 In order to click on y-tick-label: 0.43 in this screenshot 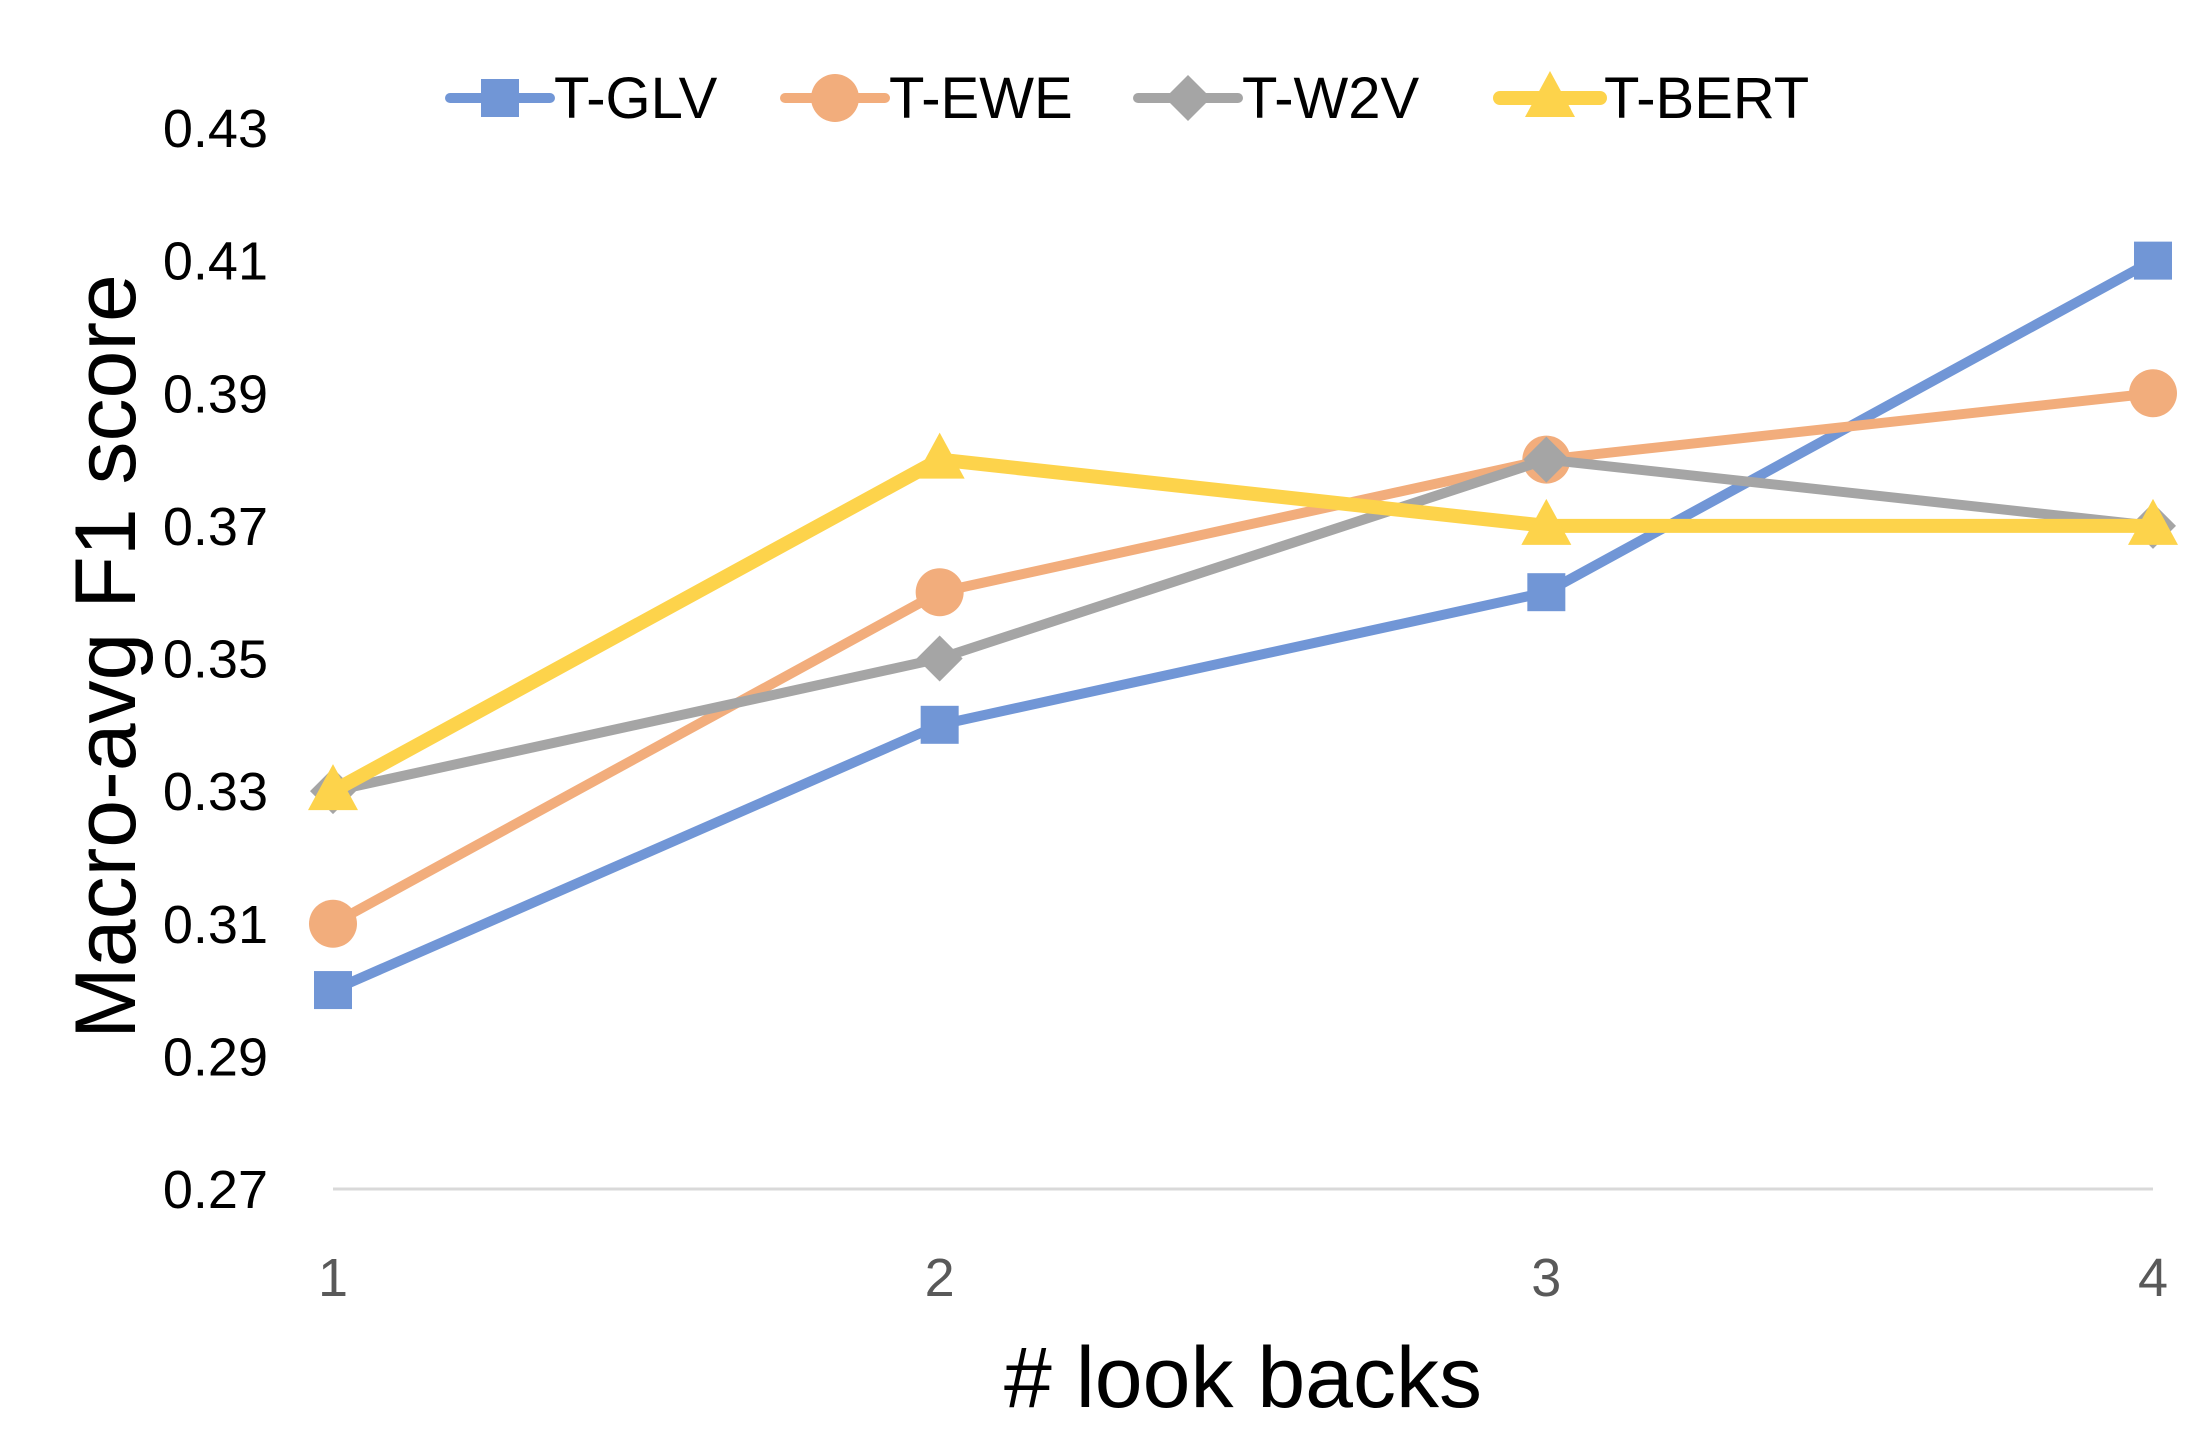, I will do `click(215, 129)`.